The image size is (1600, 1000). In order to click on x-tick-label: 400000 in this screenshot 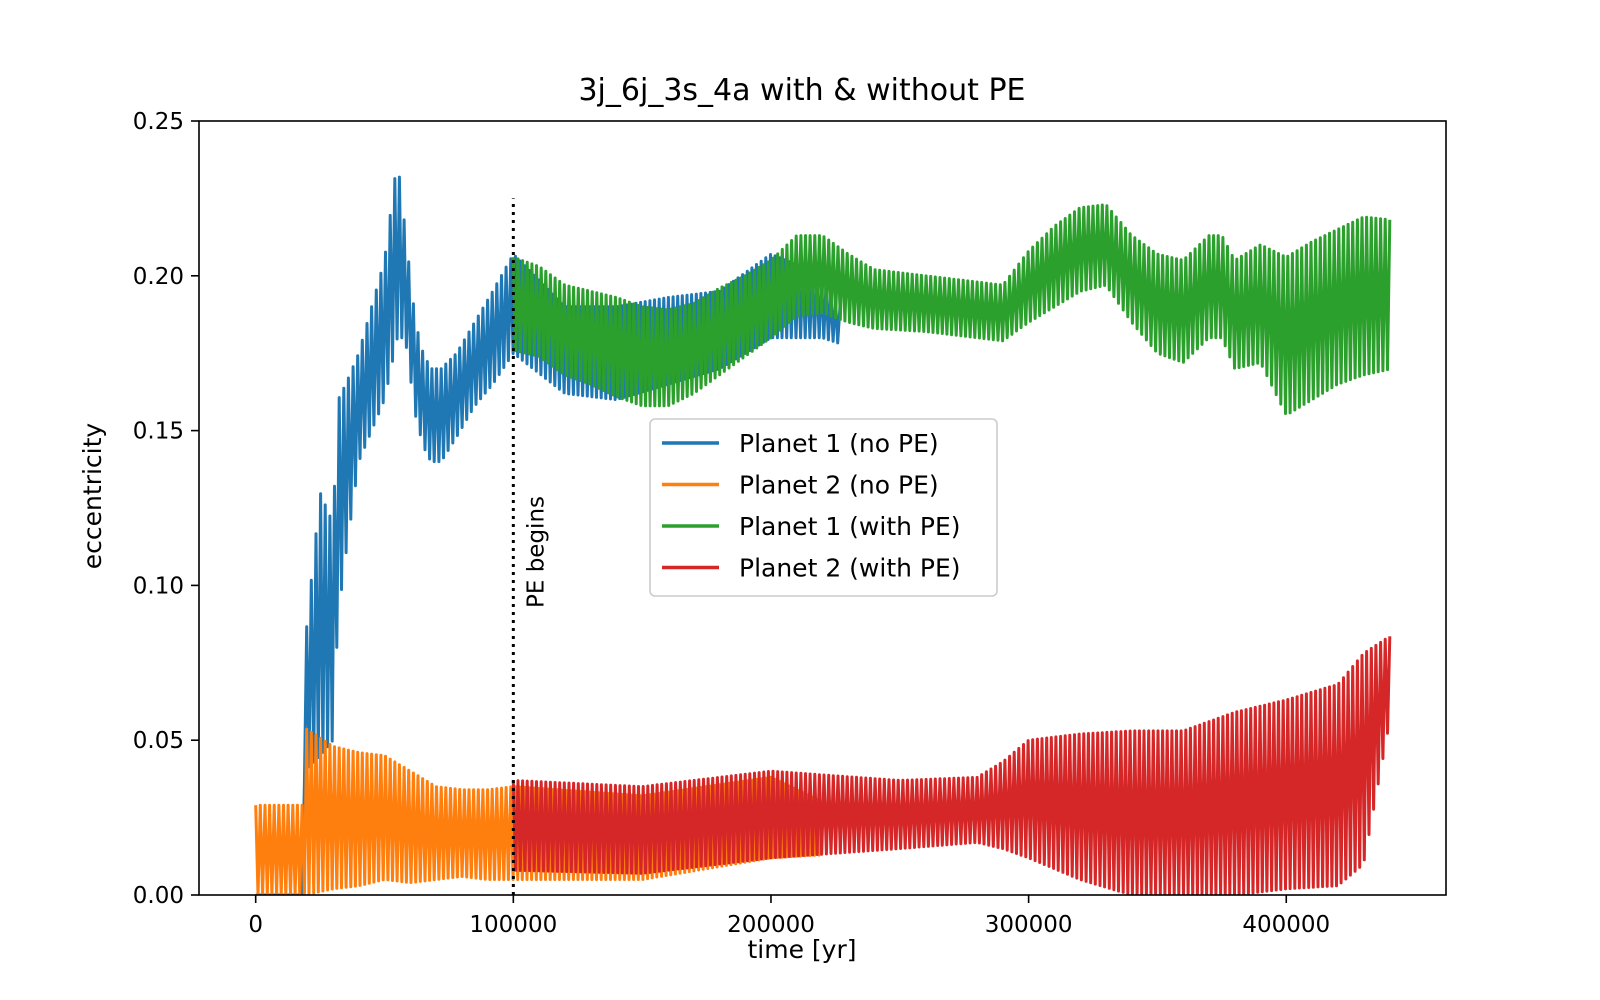, I will do `click(1286, 925)`.